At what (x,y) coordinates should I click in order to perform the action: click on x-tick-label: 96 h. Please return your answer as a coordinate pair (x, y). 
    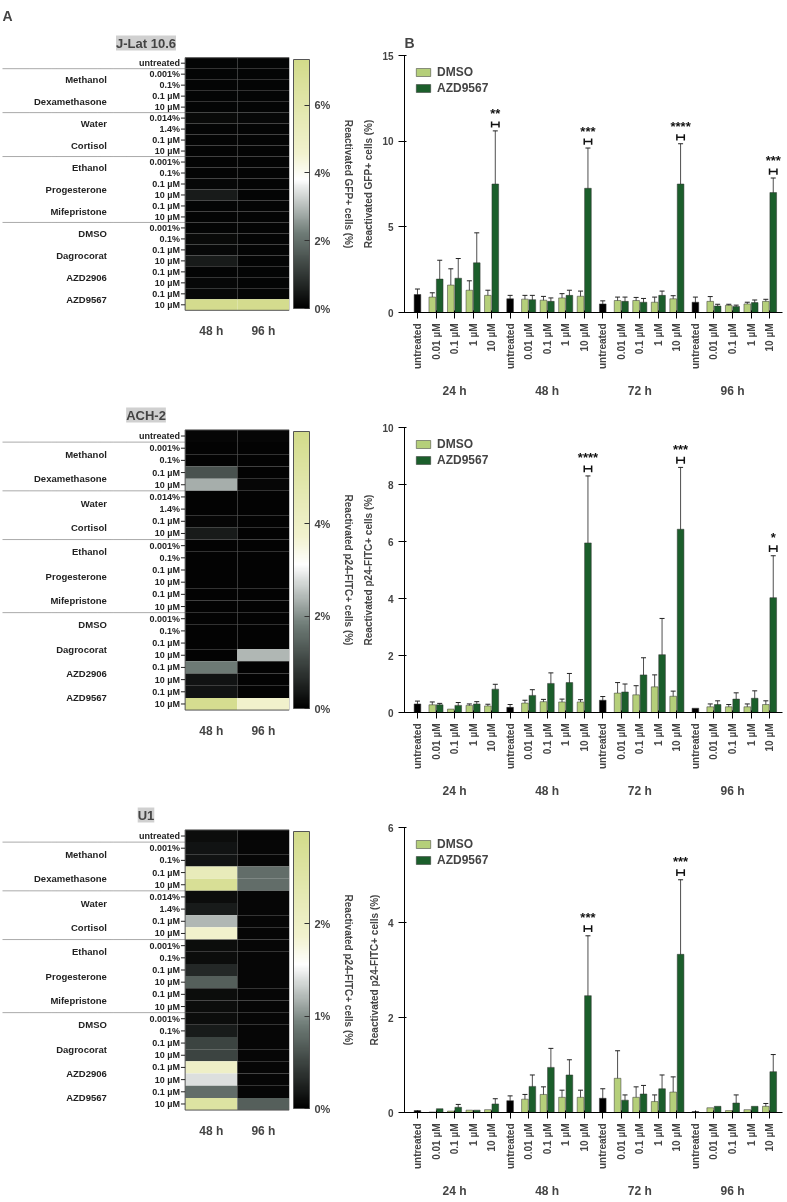
    Looking at the image, I should click on (263, 730).